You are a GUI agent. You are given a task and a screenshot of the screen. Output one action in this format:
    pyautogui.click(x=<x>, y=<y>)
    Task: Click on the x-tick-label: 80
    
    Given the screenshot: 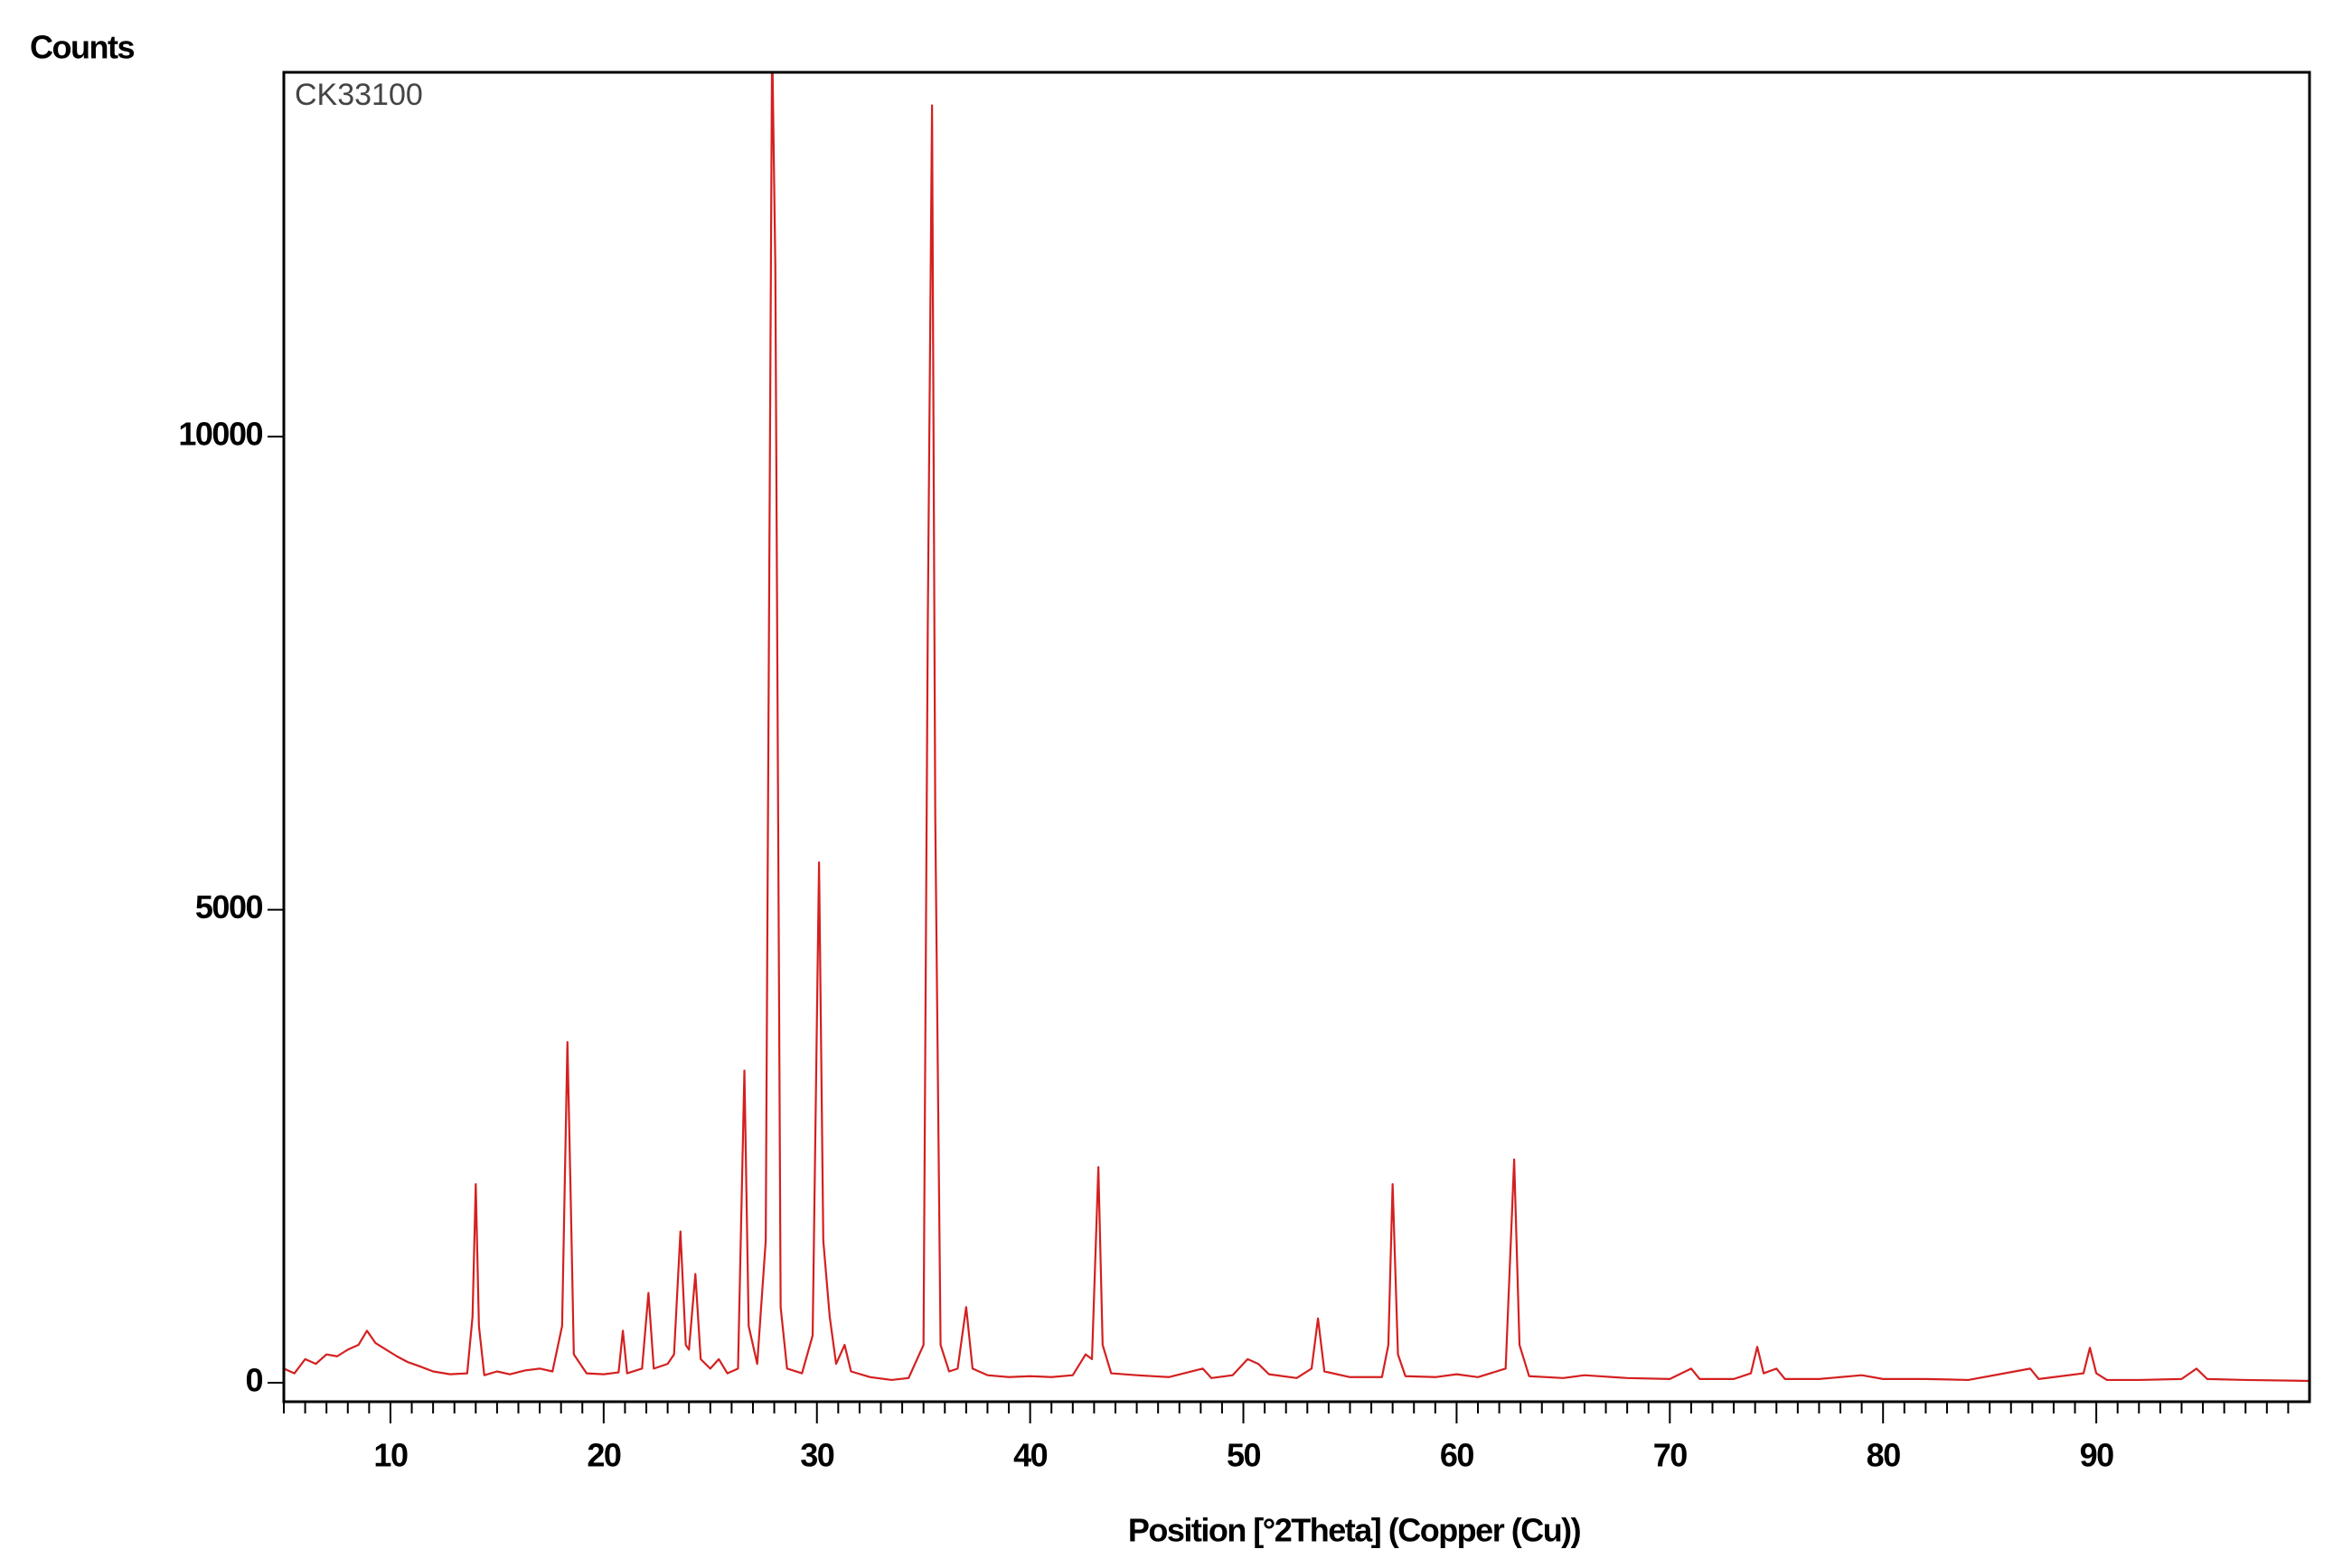 What is the action you would take?
    pyautogui.click(x=1884, y=1455)
    